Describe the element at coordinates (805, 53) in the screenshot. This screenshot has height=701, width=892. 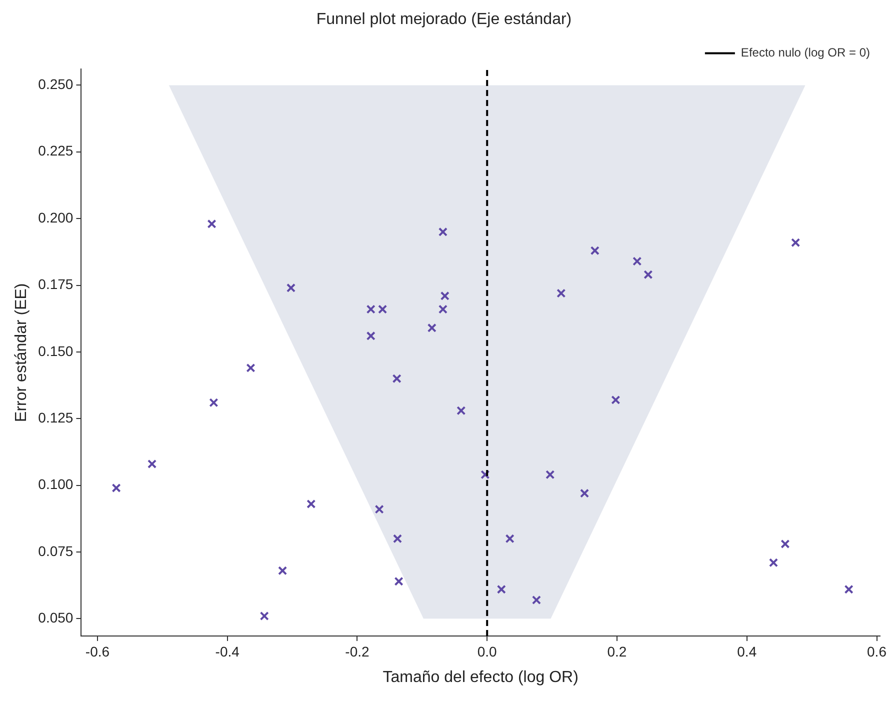
I see `legend-label: Efecto nulo (log OR = 0)` at that location.